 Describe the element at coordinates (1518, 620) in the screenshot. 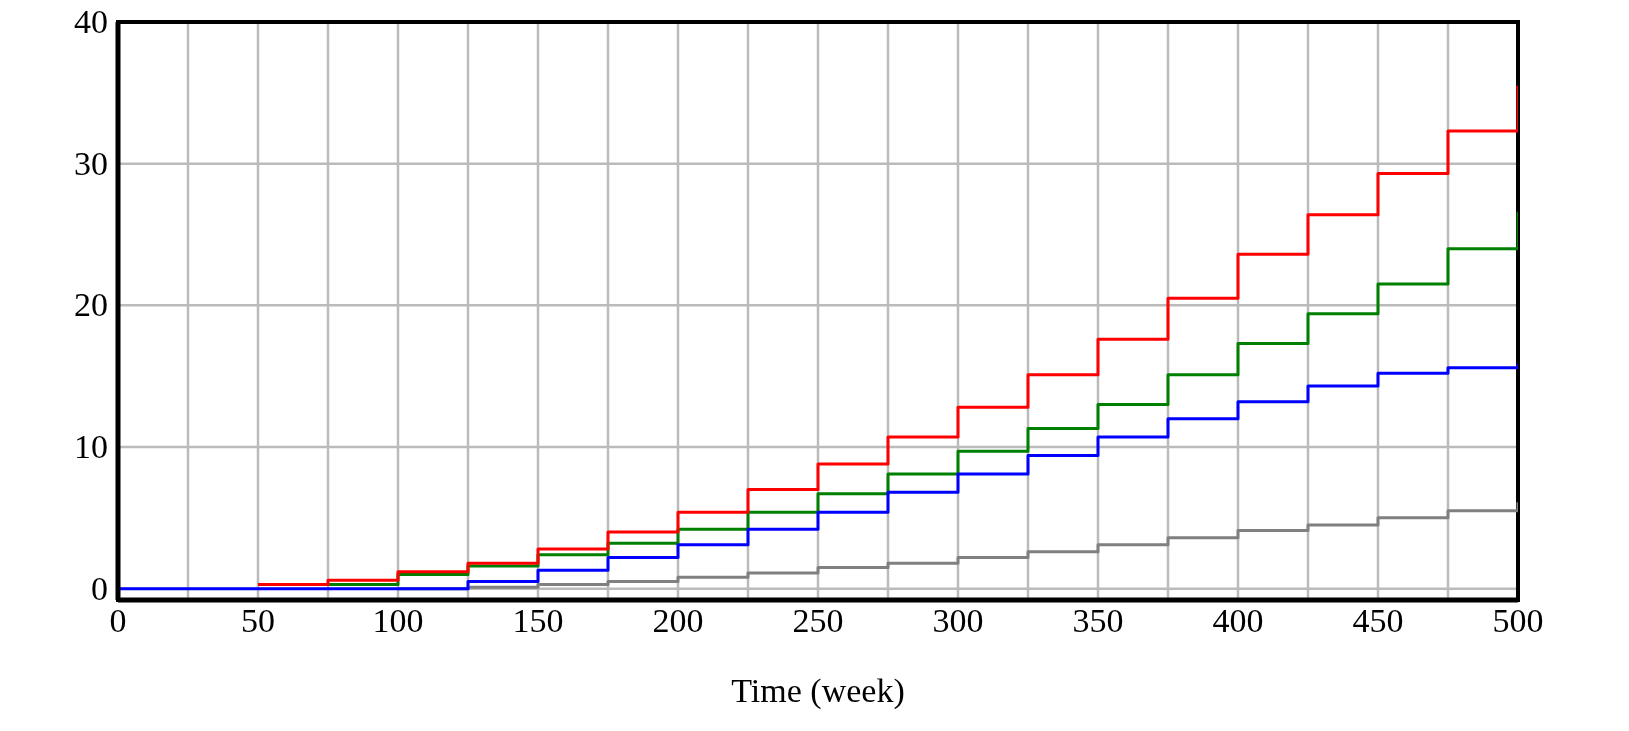

I see `x-tick-label: 500` at that location.